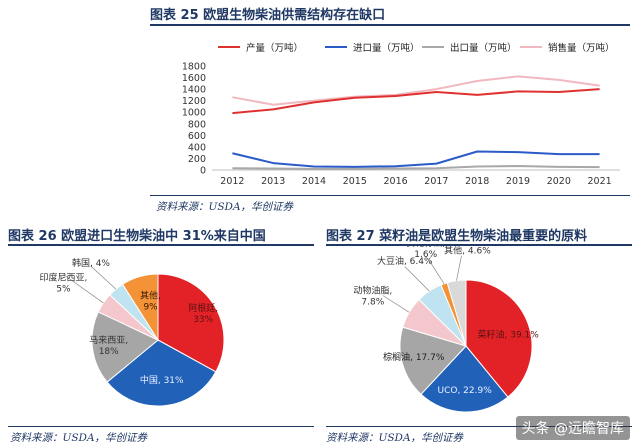  I want to click on fig26-title-rule, so click(161, 245).